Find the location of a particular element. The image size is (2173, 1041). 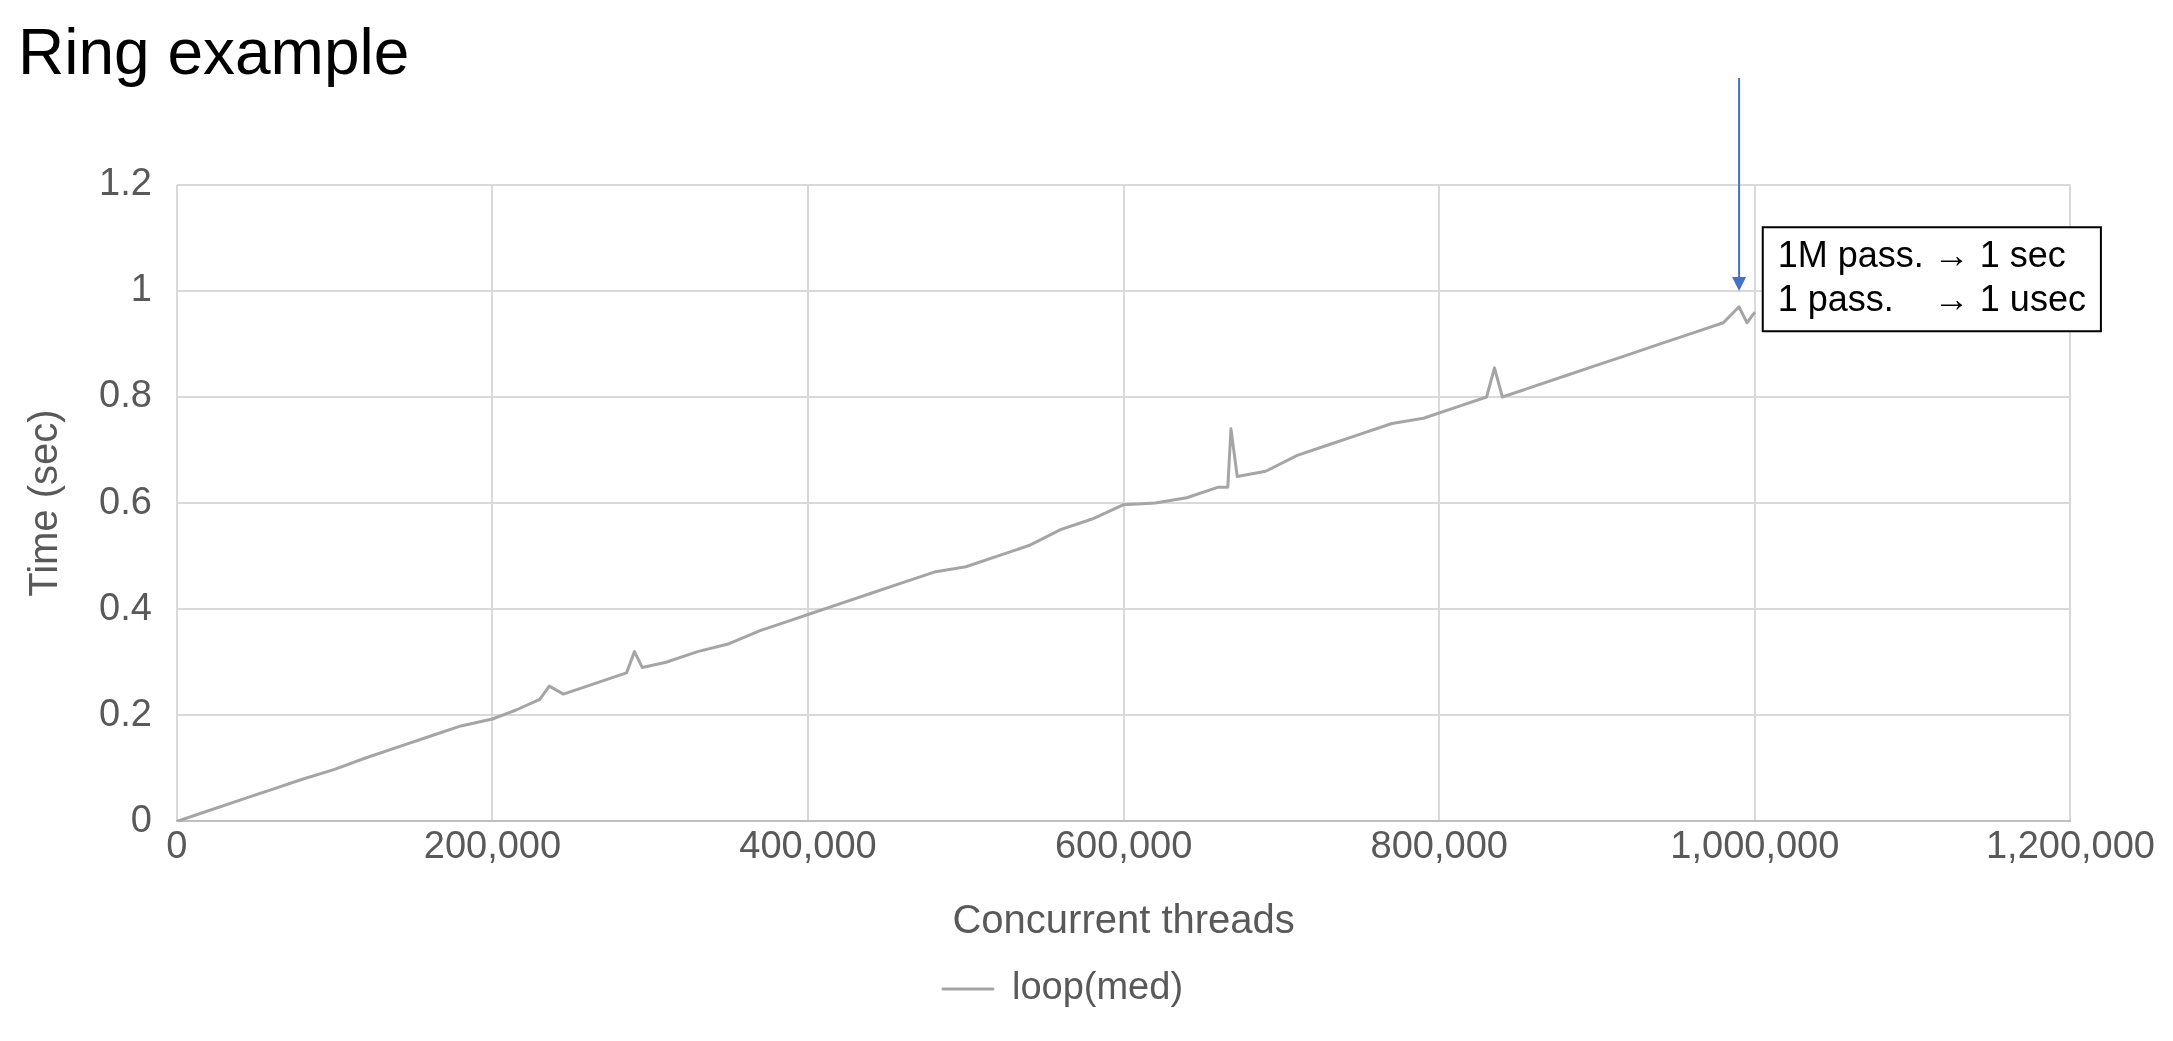

annotation: 1 pass. → 1 usec is located at coordinates (1931, 299).